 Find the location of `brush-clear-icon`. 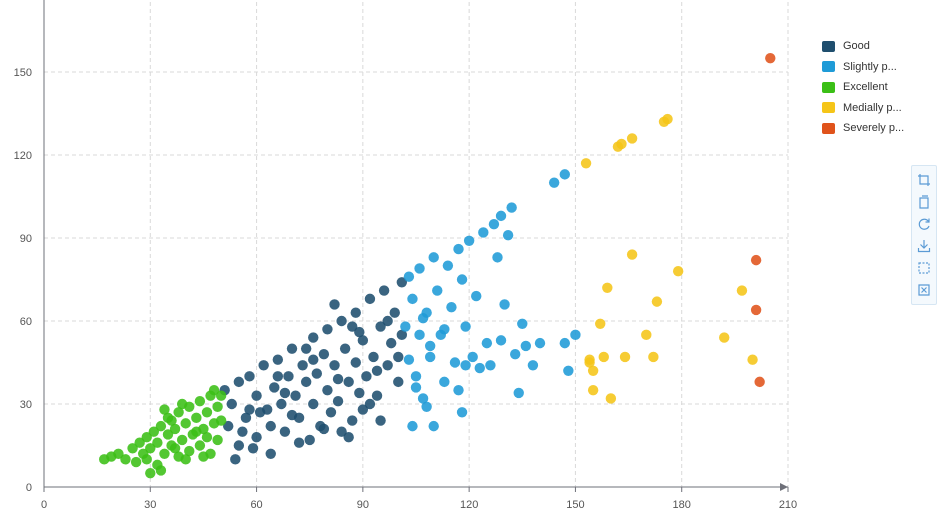

brush-clear-icon is located at coordinates (924, 290).